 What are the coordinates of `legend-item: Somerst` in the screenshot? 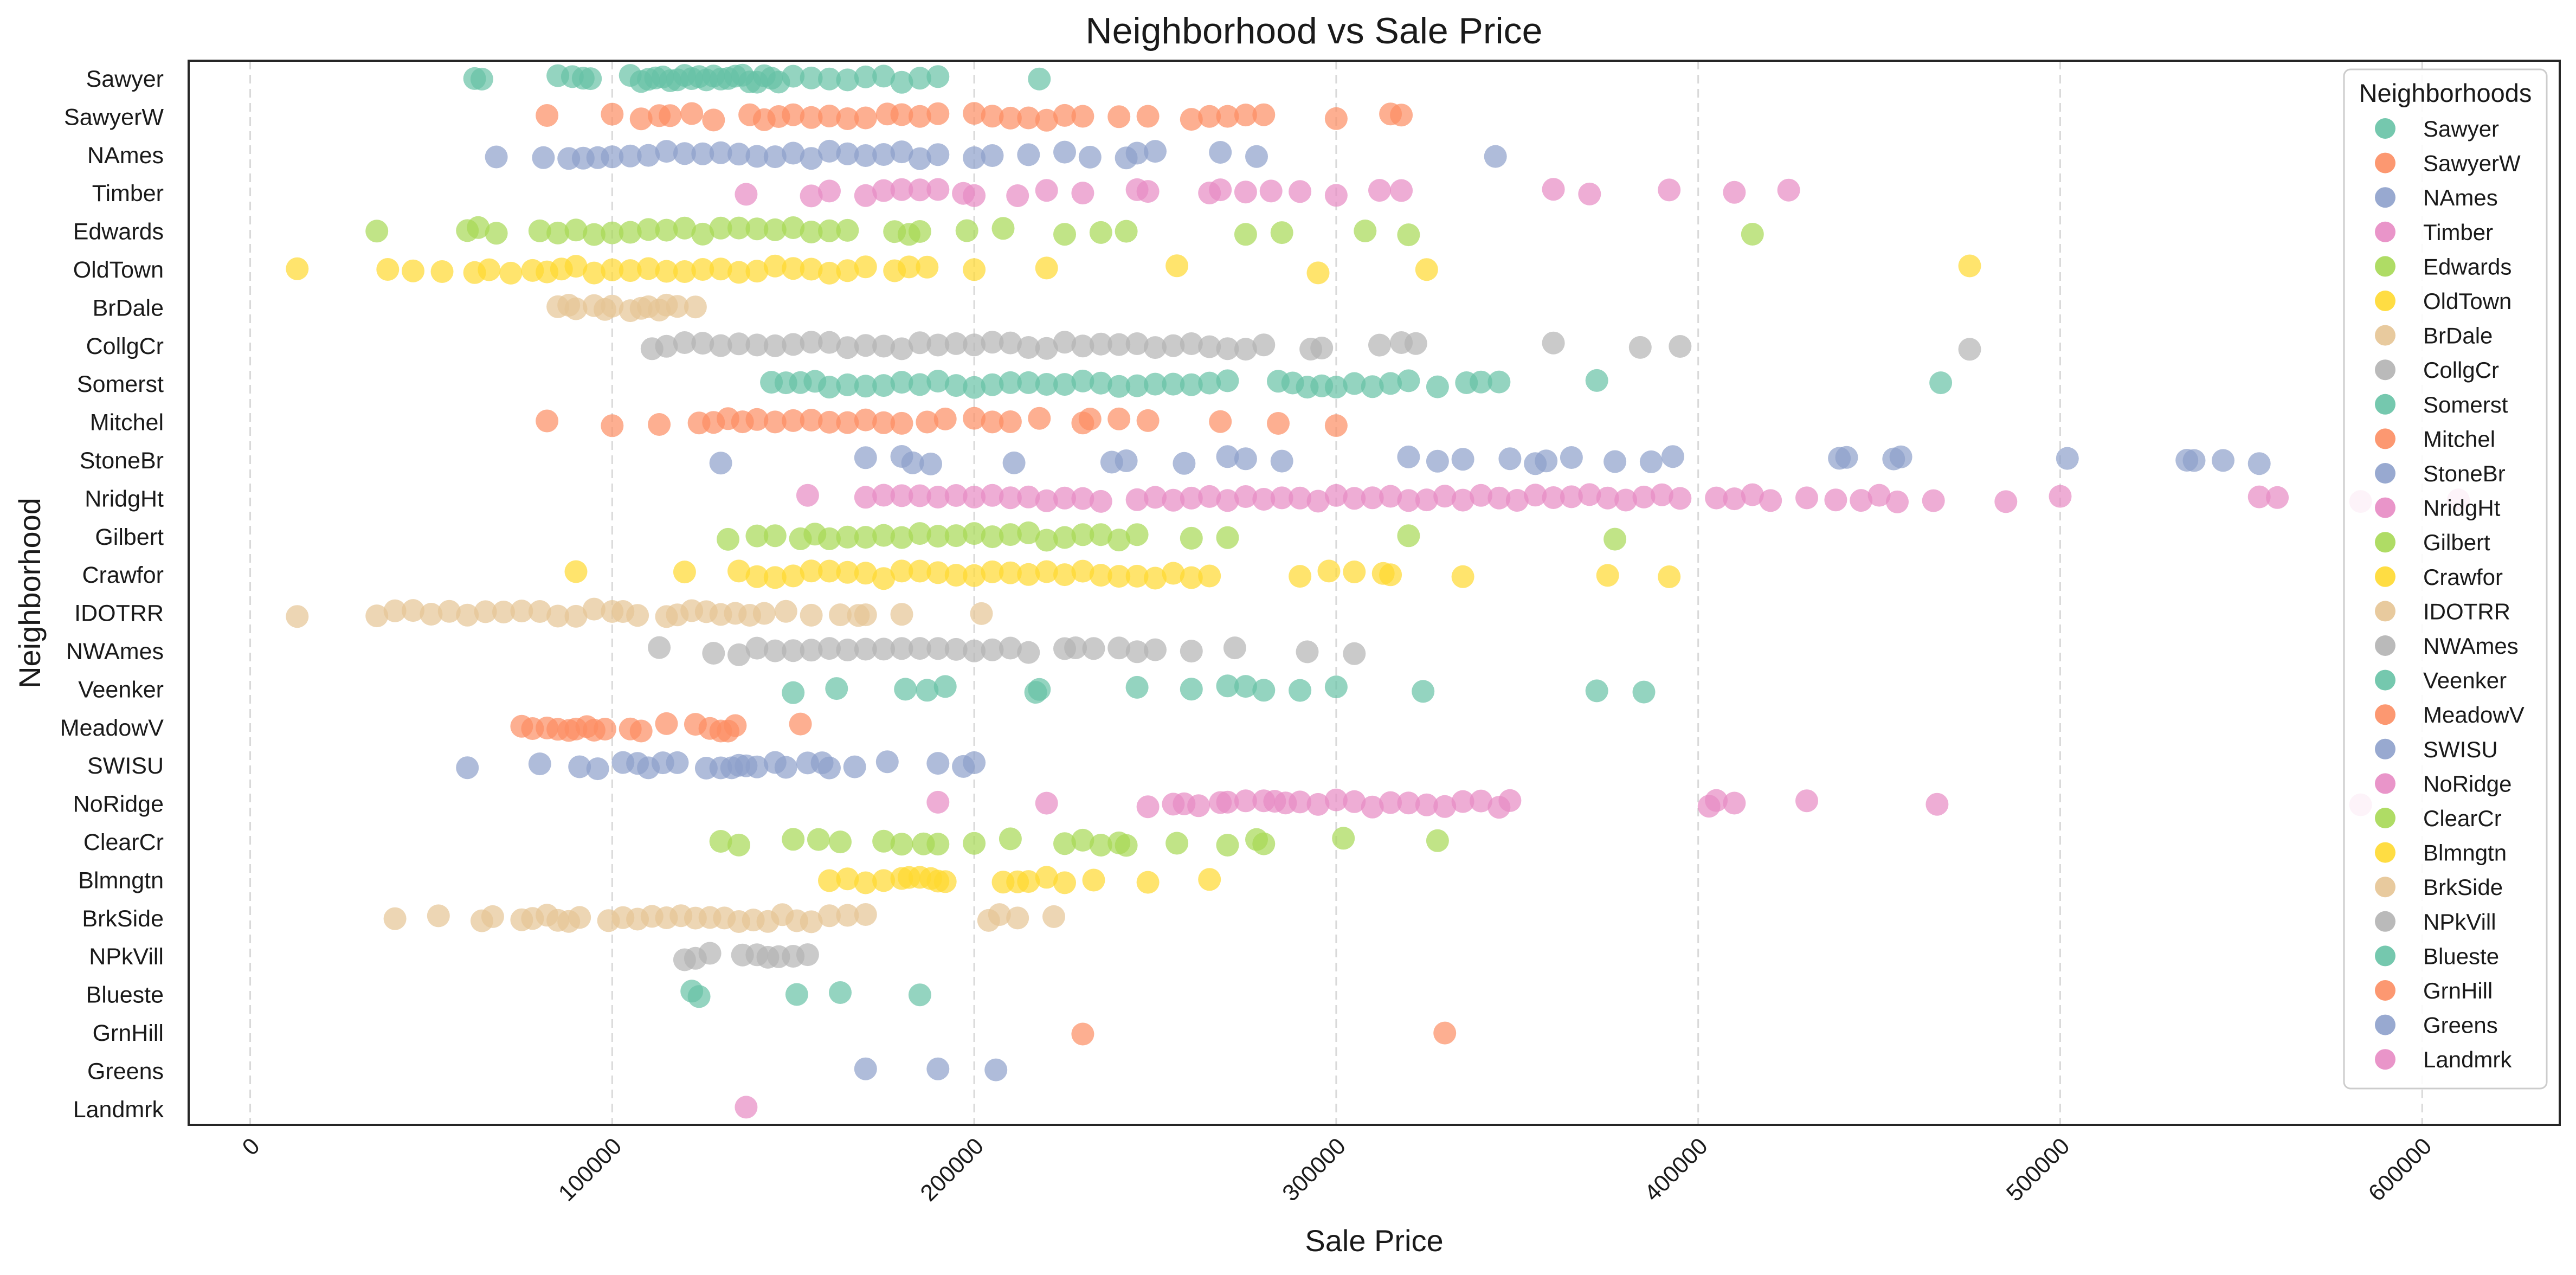 It's located at (2441, 404).